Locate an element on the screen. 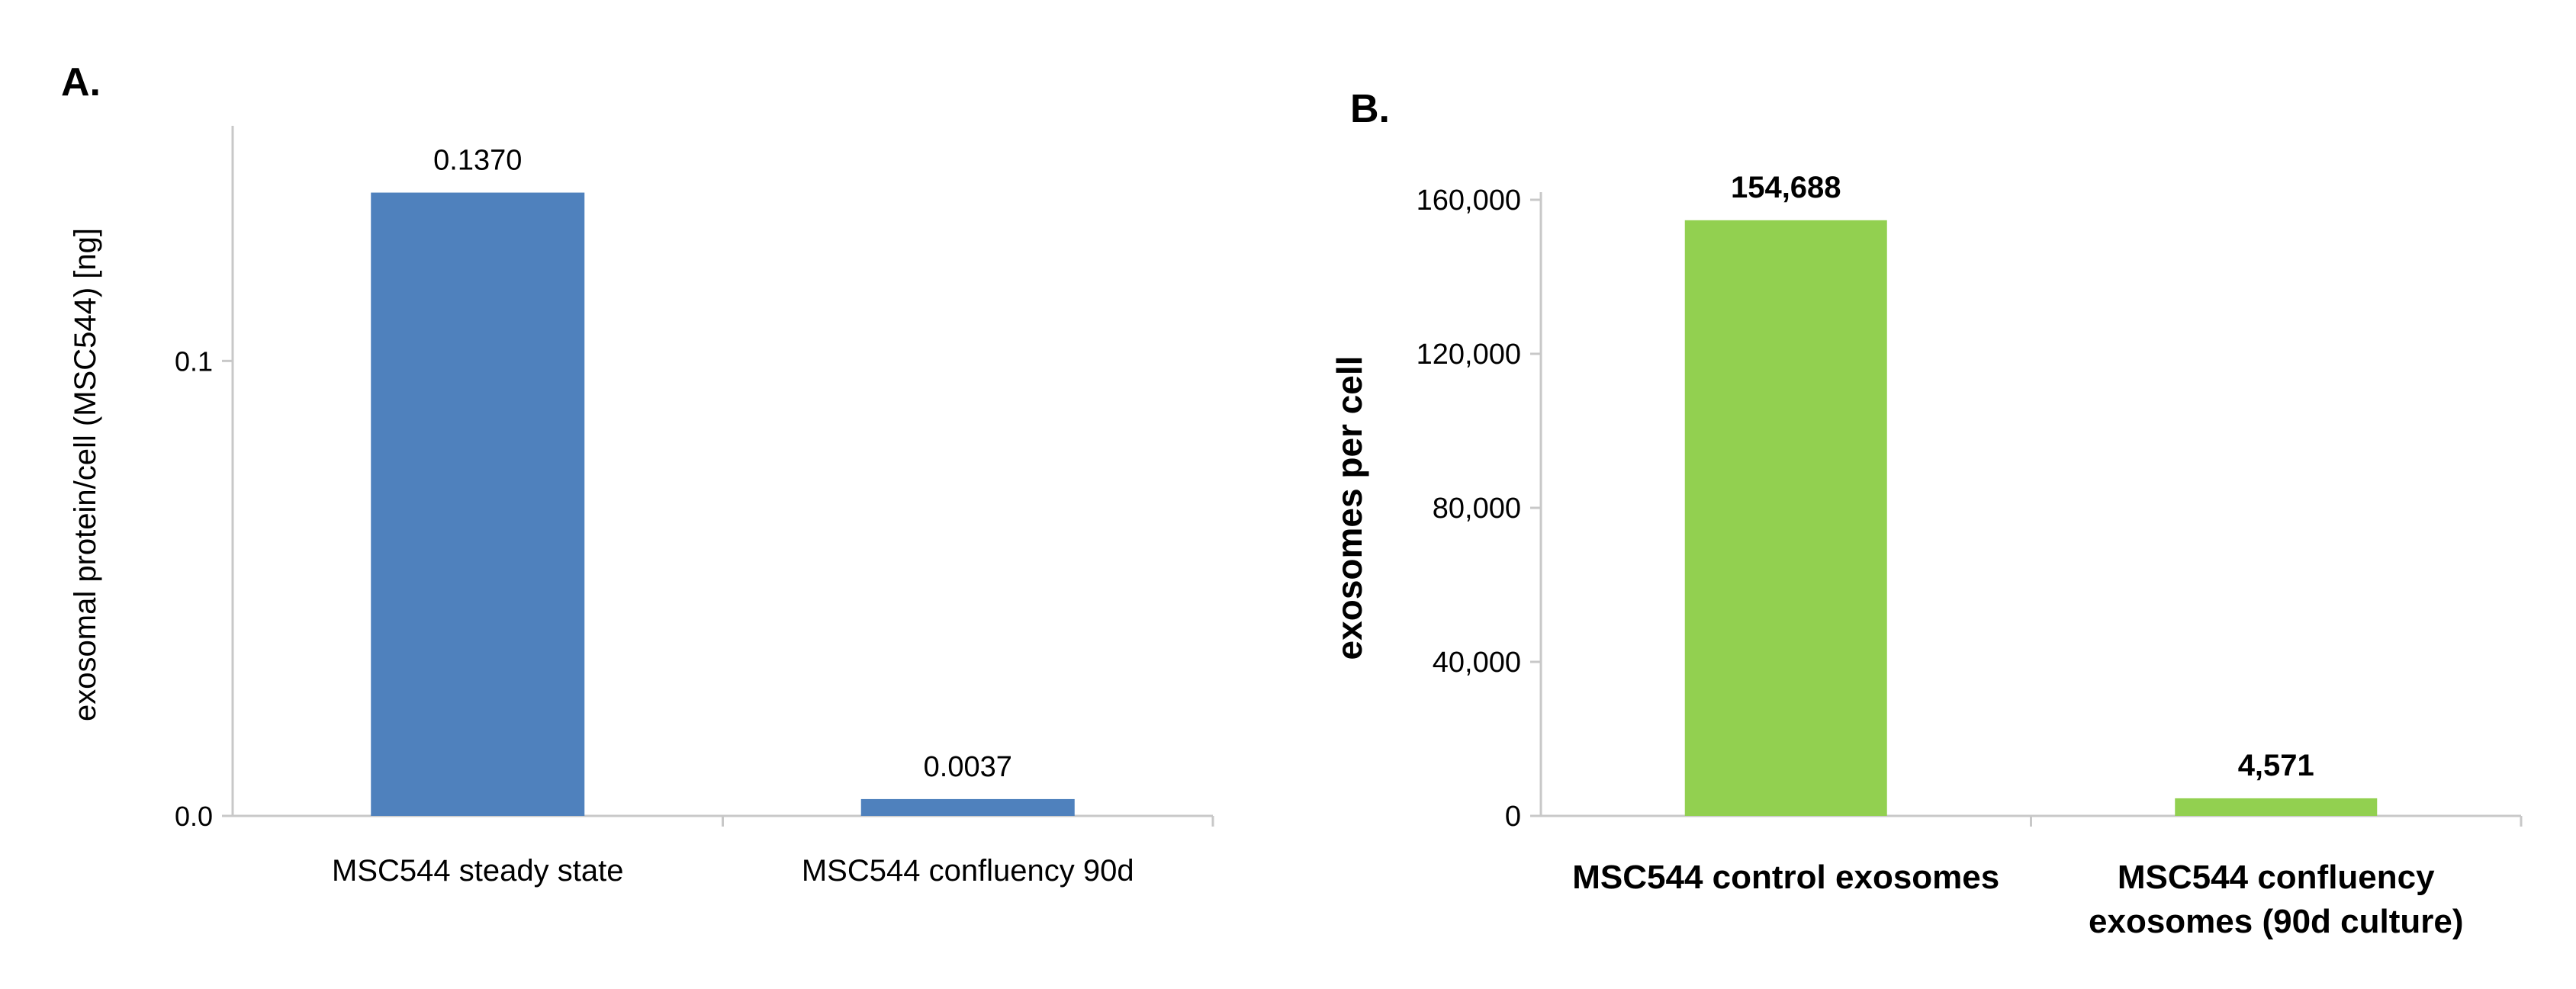  y-tick-label: 40,000 is located at coordinates (1477, 663).